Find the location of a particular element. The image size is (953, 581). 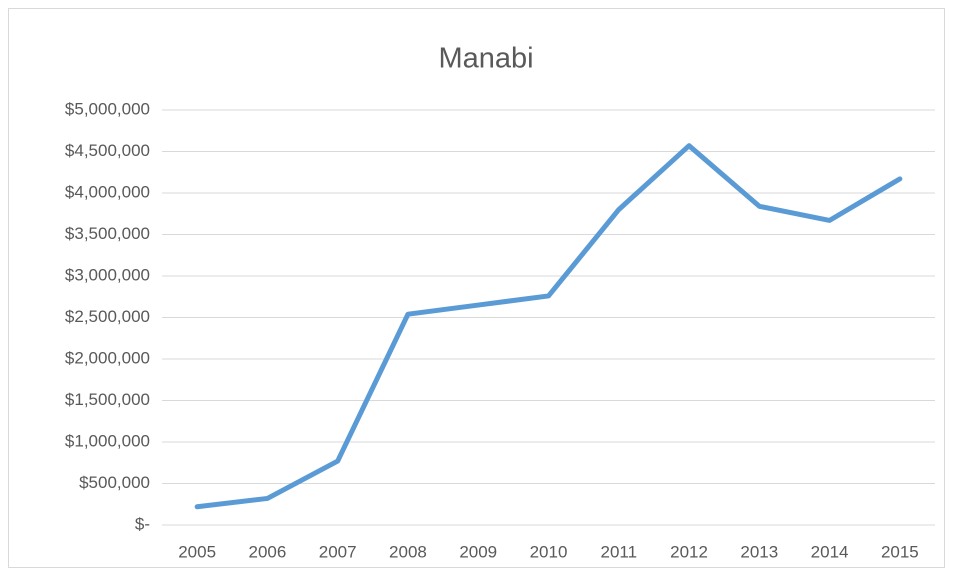

y-tick-label: $4,000,000 is located at coordinates (107, 191).